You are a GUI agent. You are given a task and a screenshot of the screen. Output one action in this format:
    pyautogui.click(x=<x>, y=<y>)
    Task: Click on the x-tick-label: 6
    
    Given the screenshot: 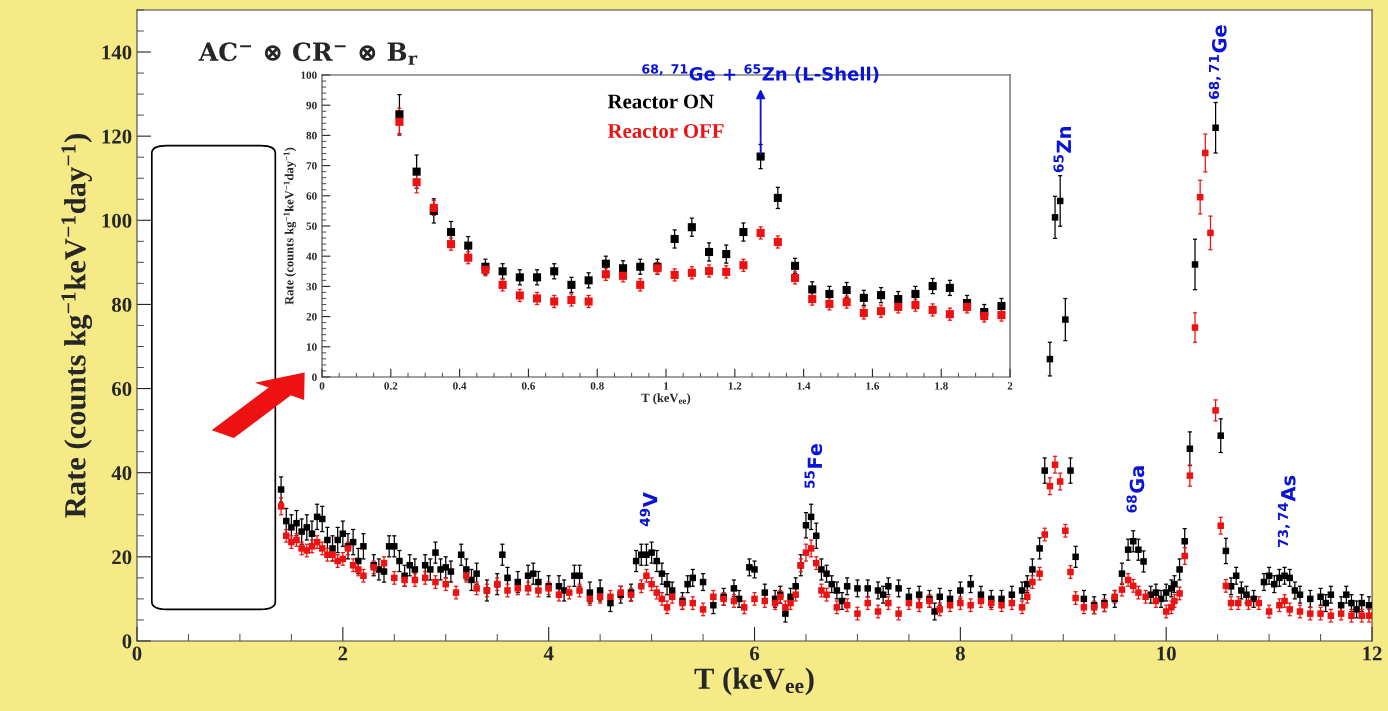 What is the action you would take?
    pyautogui.click(x=755, y=653)
    